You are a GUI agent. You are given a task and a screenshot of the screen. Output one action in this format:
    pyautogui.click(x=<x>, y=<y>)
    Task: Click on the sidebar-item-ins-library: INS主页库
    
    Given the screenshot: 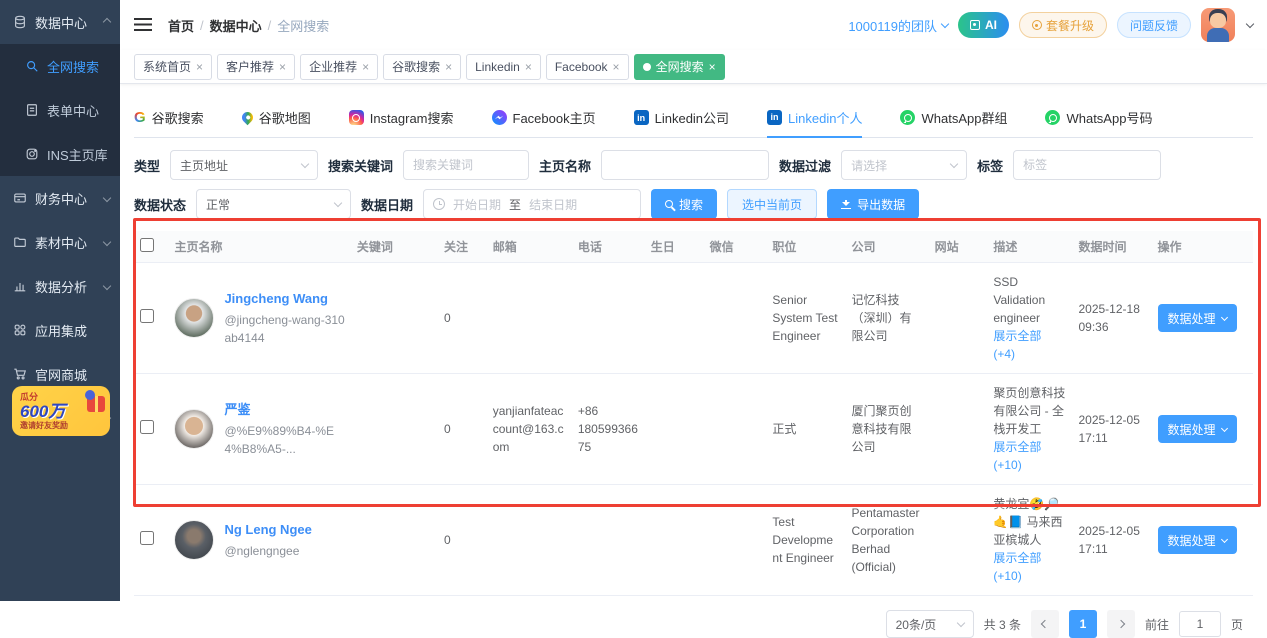 What is the action you would take?
    pyautogui.click(x=60, y=154)
    